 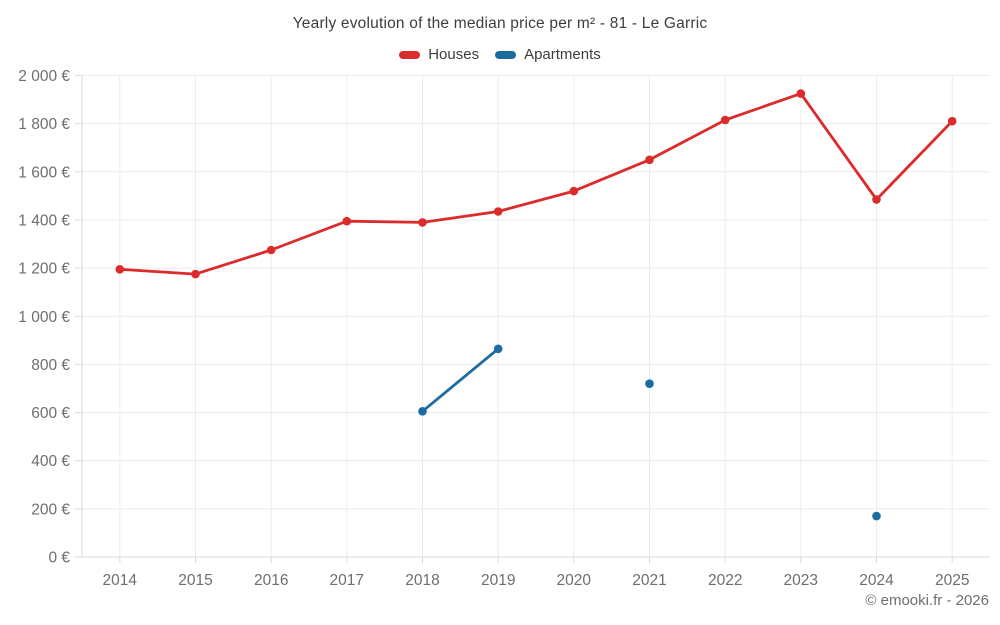 I want to click on data-point-houses-2021, so click(x=649, y=160).